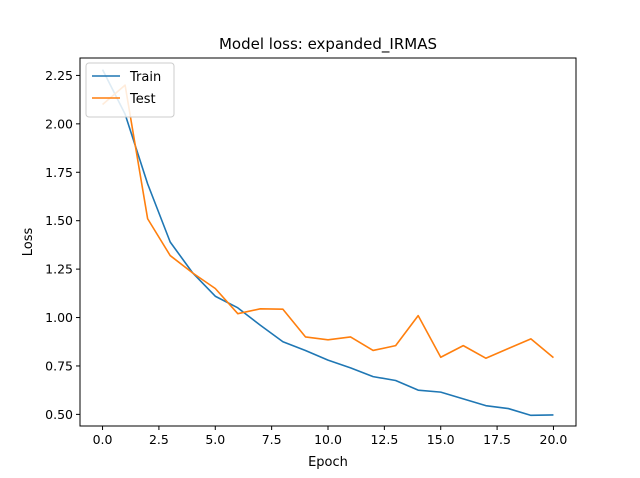  Describe the element at coordinates (59, 414) in the screenshot. I see `y-tick-label: 0.50` at that location.